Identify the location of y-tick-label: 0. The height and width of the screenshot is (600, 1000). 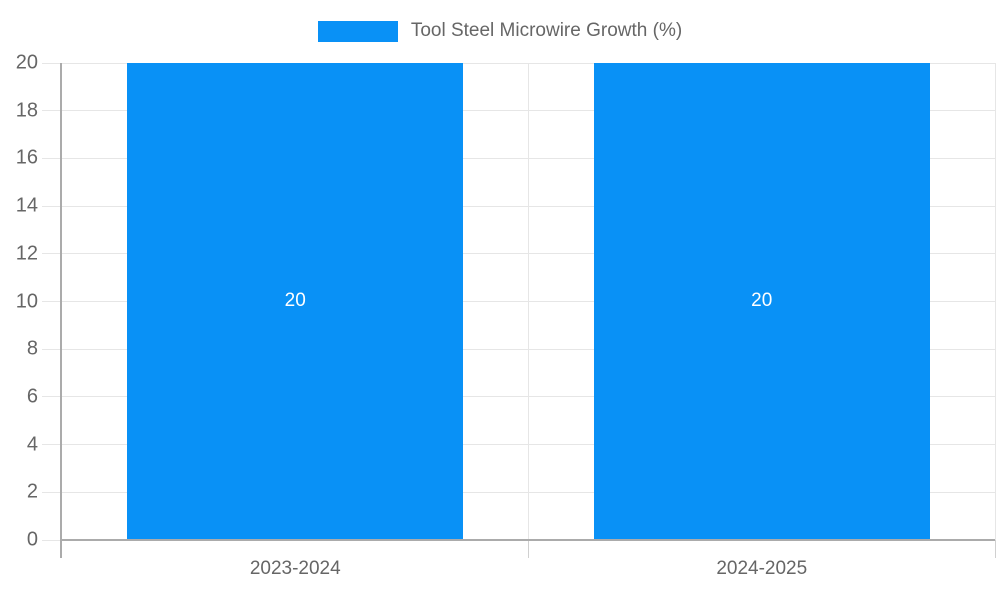
(32, 539).